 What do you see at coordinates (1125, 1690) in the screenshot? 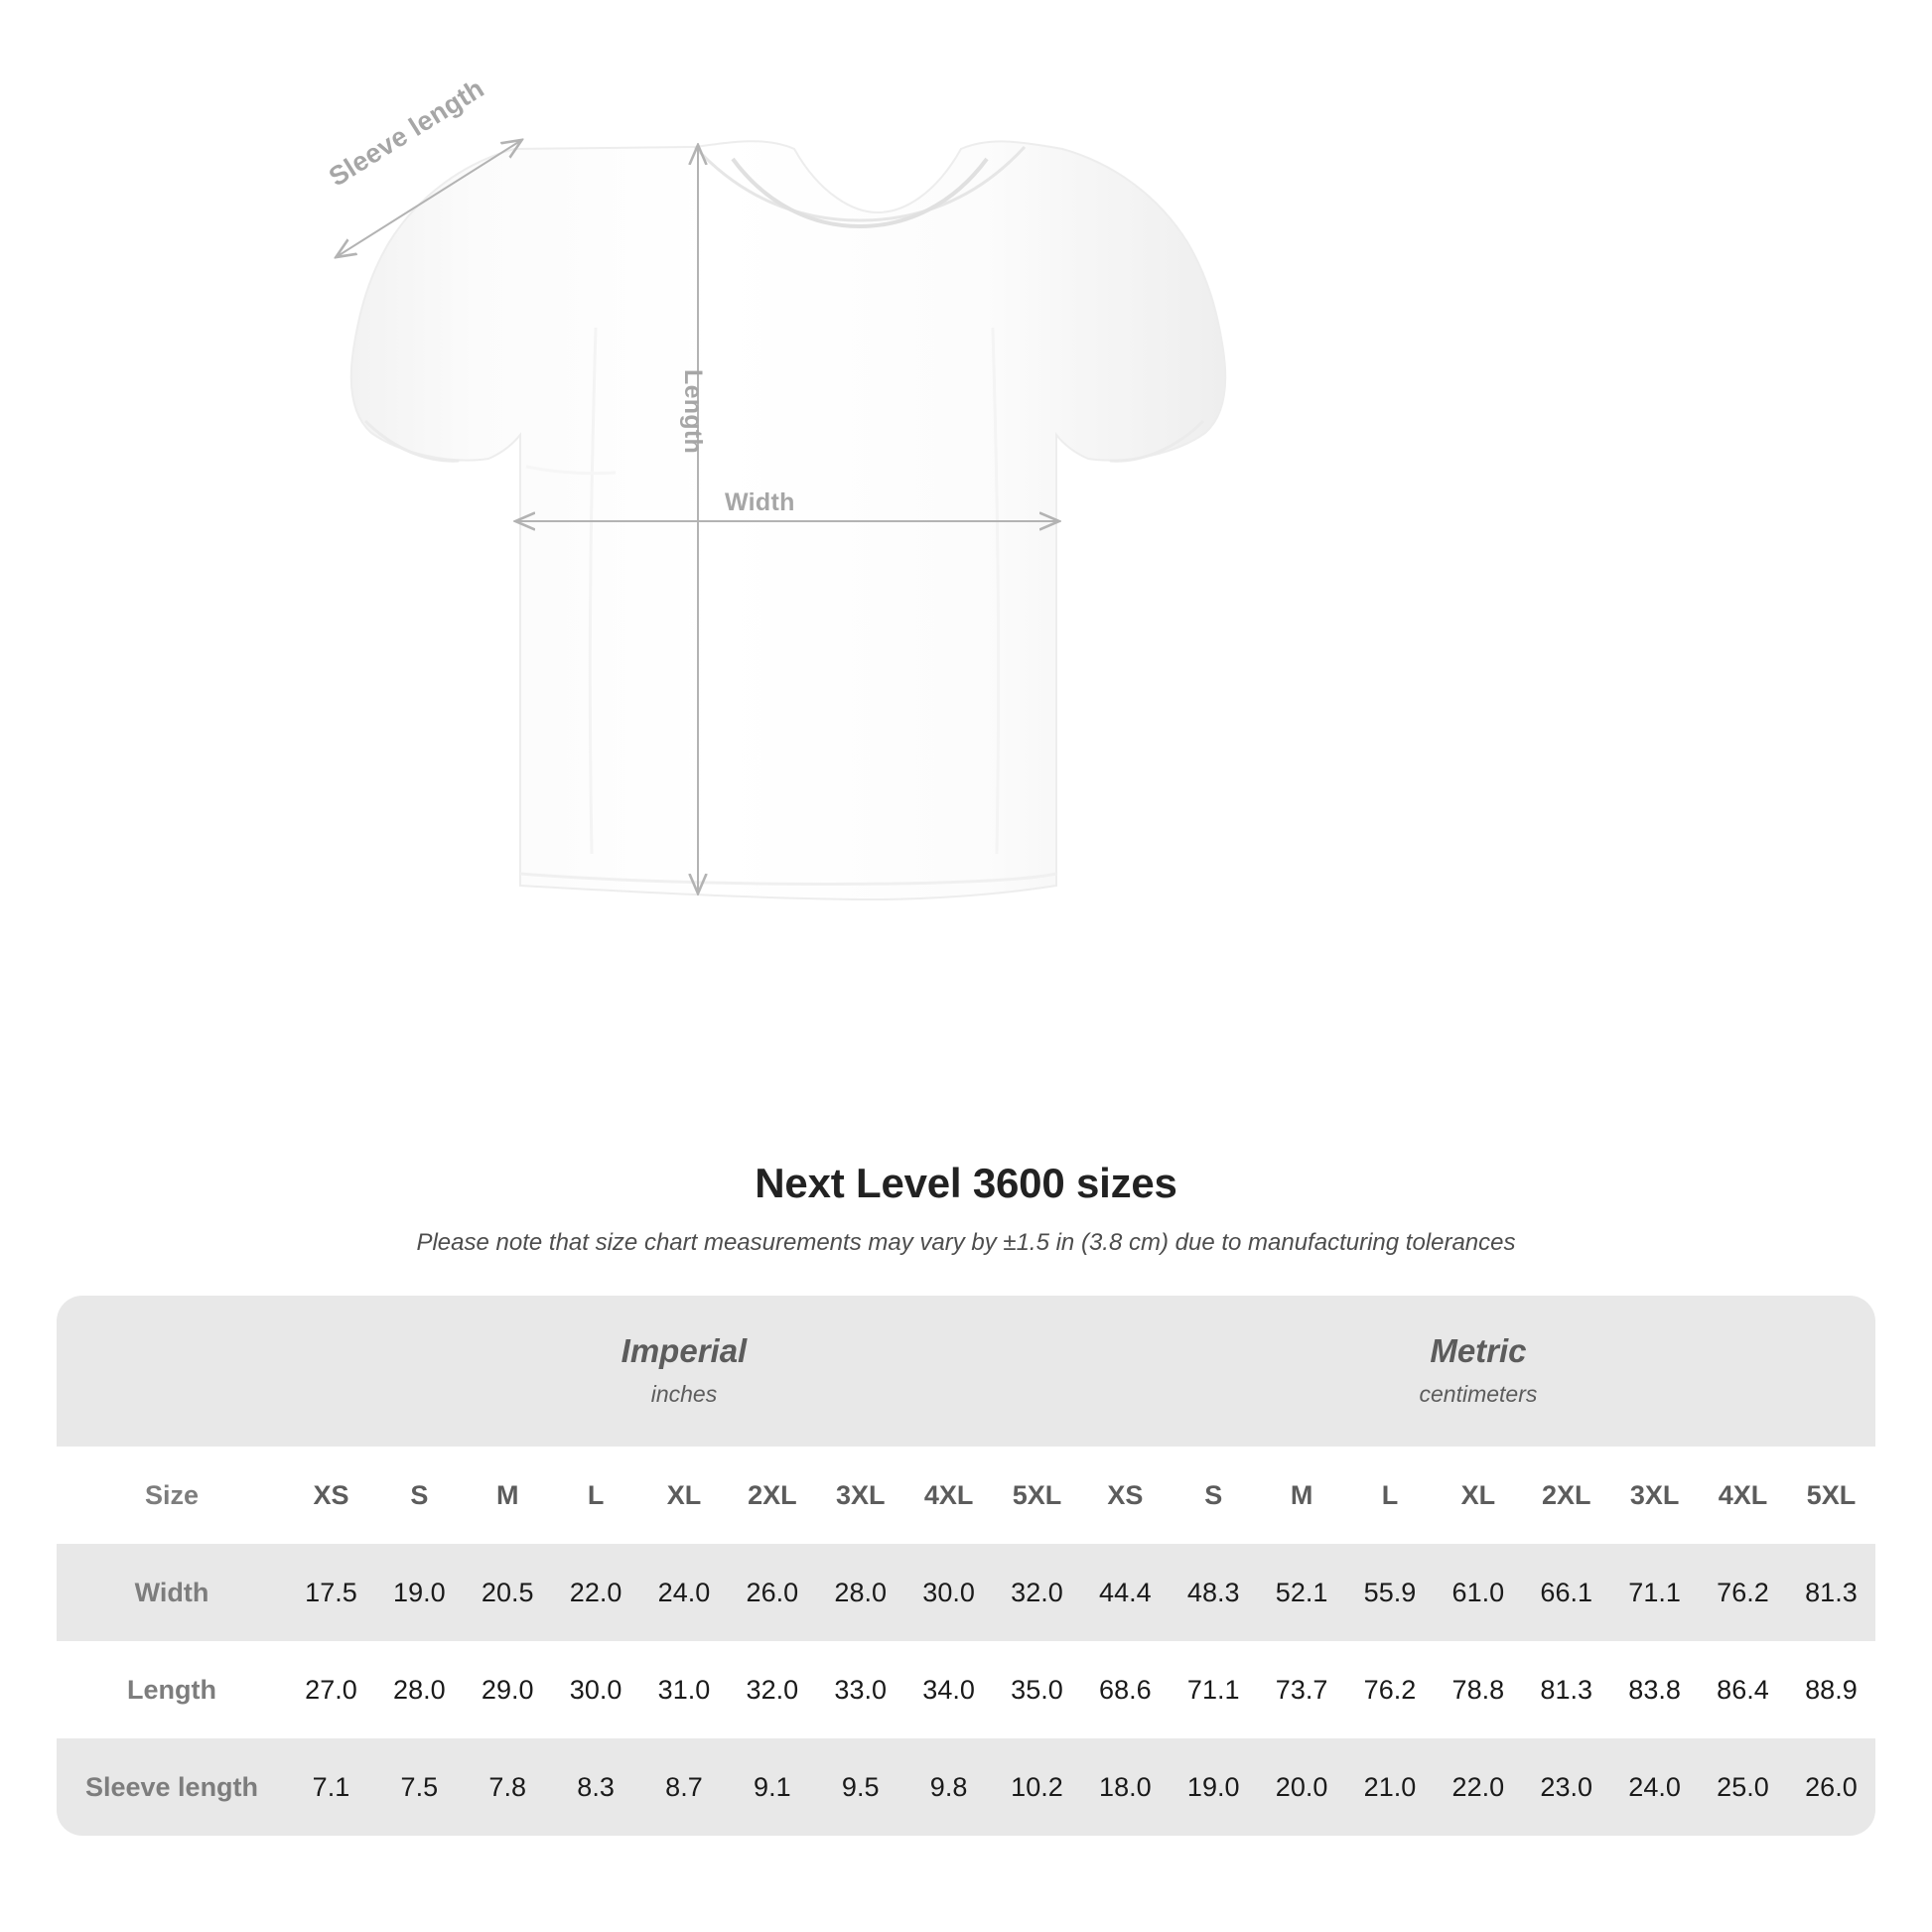
I see `table-cell: 68.6` at bounding box center [1125, 1690].